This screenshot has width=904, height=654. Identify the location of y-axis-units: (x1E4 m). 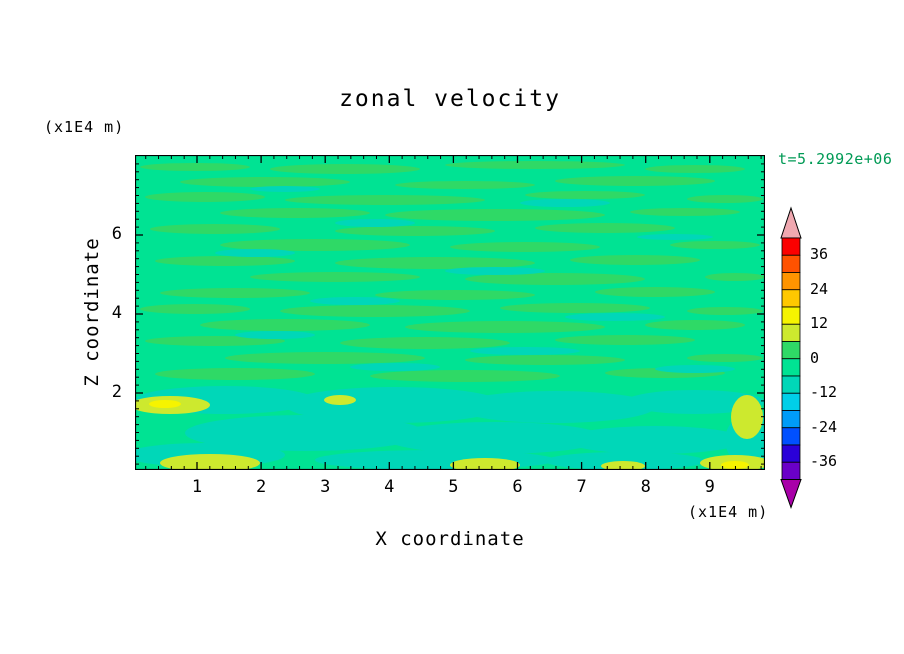
(84, 127).